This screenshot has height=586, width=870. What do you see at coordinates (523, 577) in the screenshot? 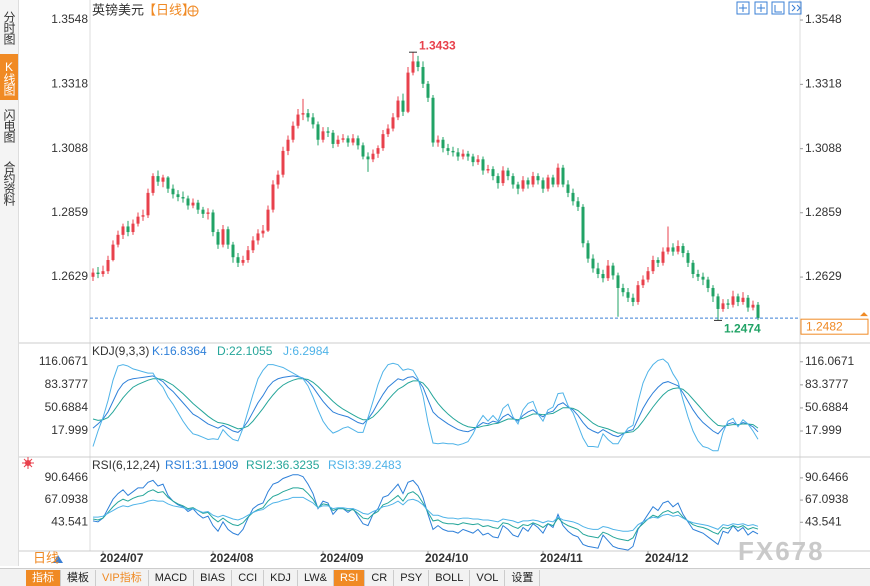
I see `toolbar-item: 设置` at bounding box center [523, 577].